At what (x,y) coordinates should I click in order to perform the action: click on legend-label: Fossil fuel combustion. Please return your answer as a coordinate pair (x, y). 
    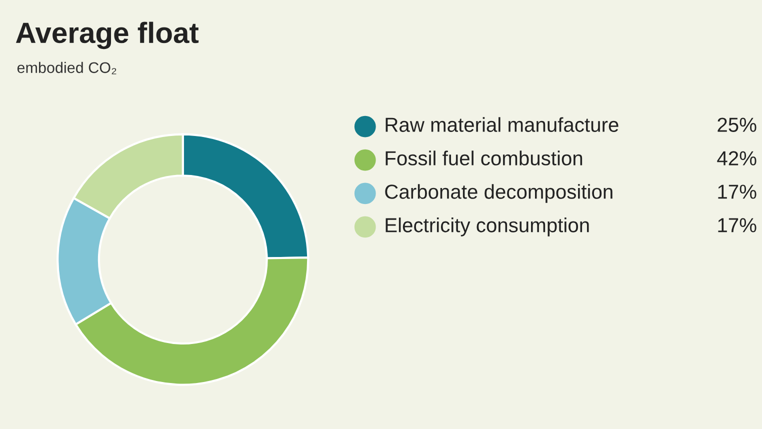
    Looking at the image, I should click on (484, 158).